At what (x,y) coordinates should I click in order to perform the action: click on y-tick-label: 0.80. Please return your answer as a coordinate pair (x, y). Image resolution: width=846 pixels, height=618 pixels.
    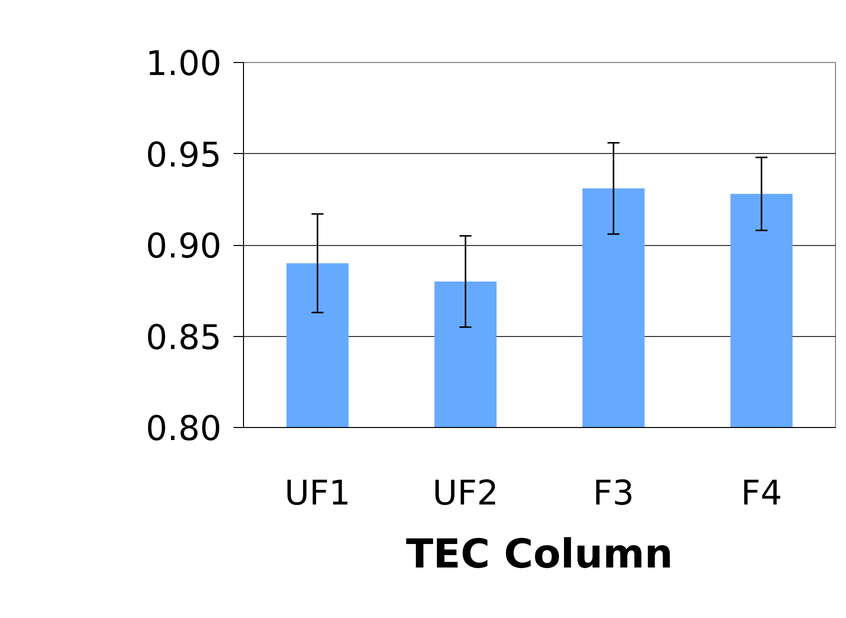
    Looking at the image, I should click on (184, 429).